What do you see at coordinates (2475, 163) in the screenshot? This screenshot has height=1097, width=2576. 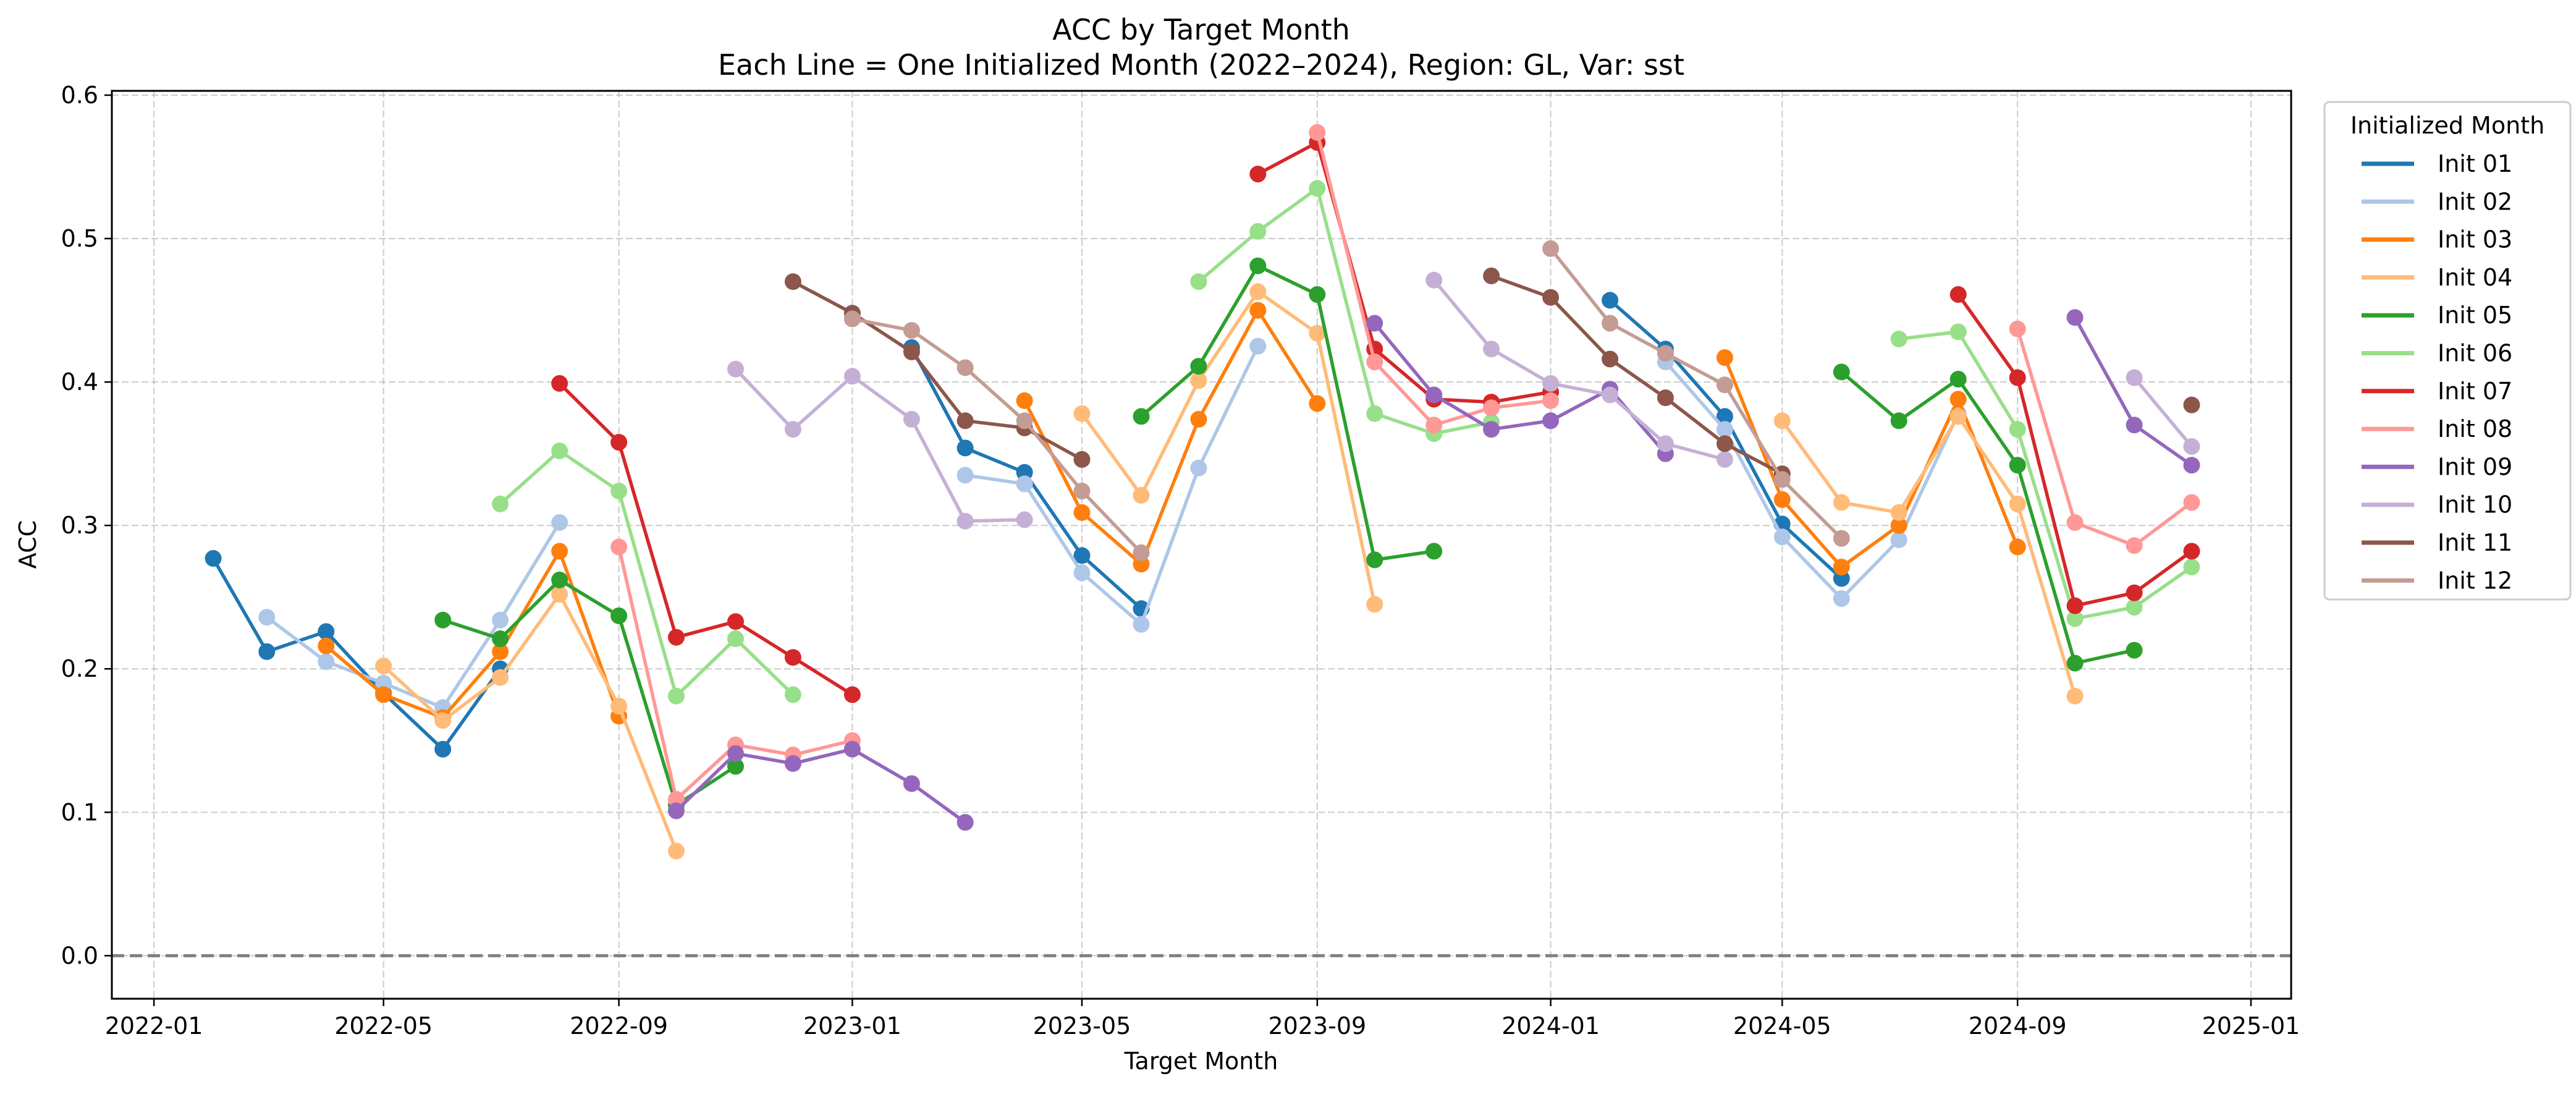 I see `legend-label: Init 01` at bounding box center [2475, 163].